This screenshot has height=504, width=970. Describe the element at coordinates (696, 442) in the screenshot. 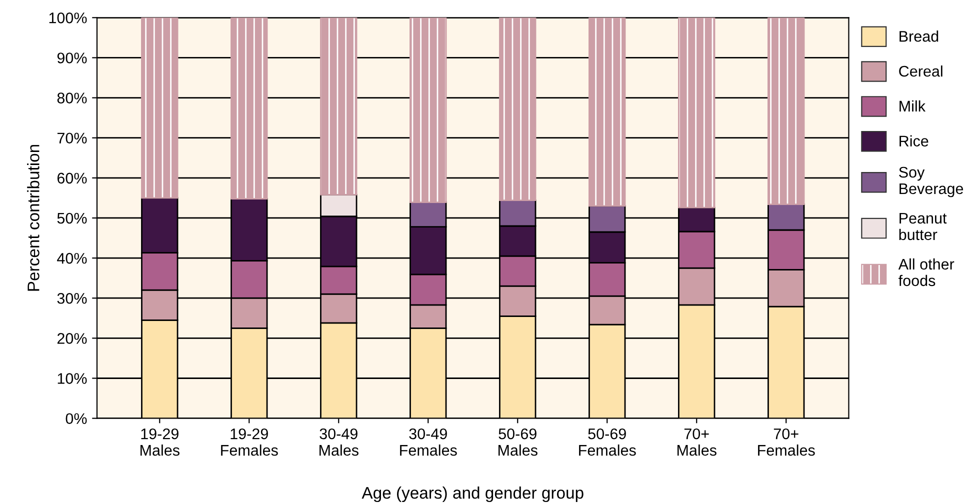

I see `x-tick-label: 70+ Males` at that location.